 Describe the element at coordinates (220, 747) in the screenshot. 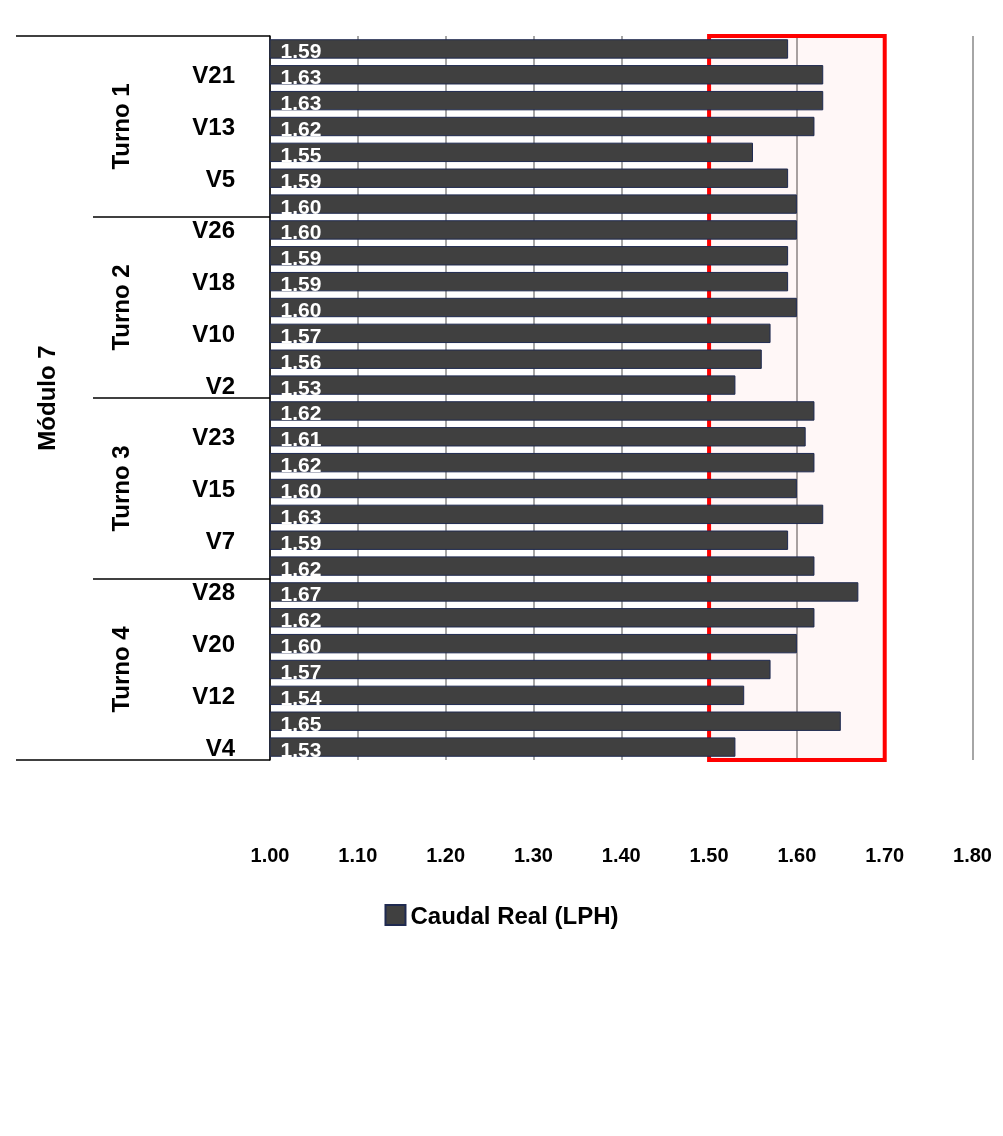

I see `y-tick-label: V4` at that location.